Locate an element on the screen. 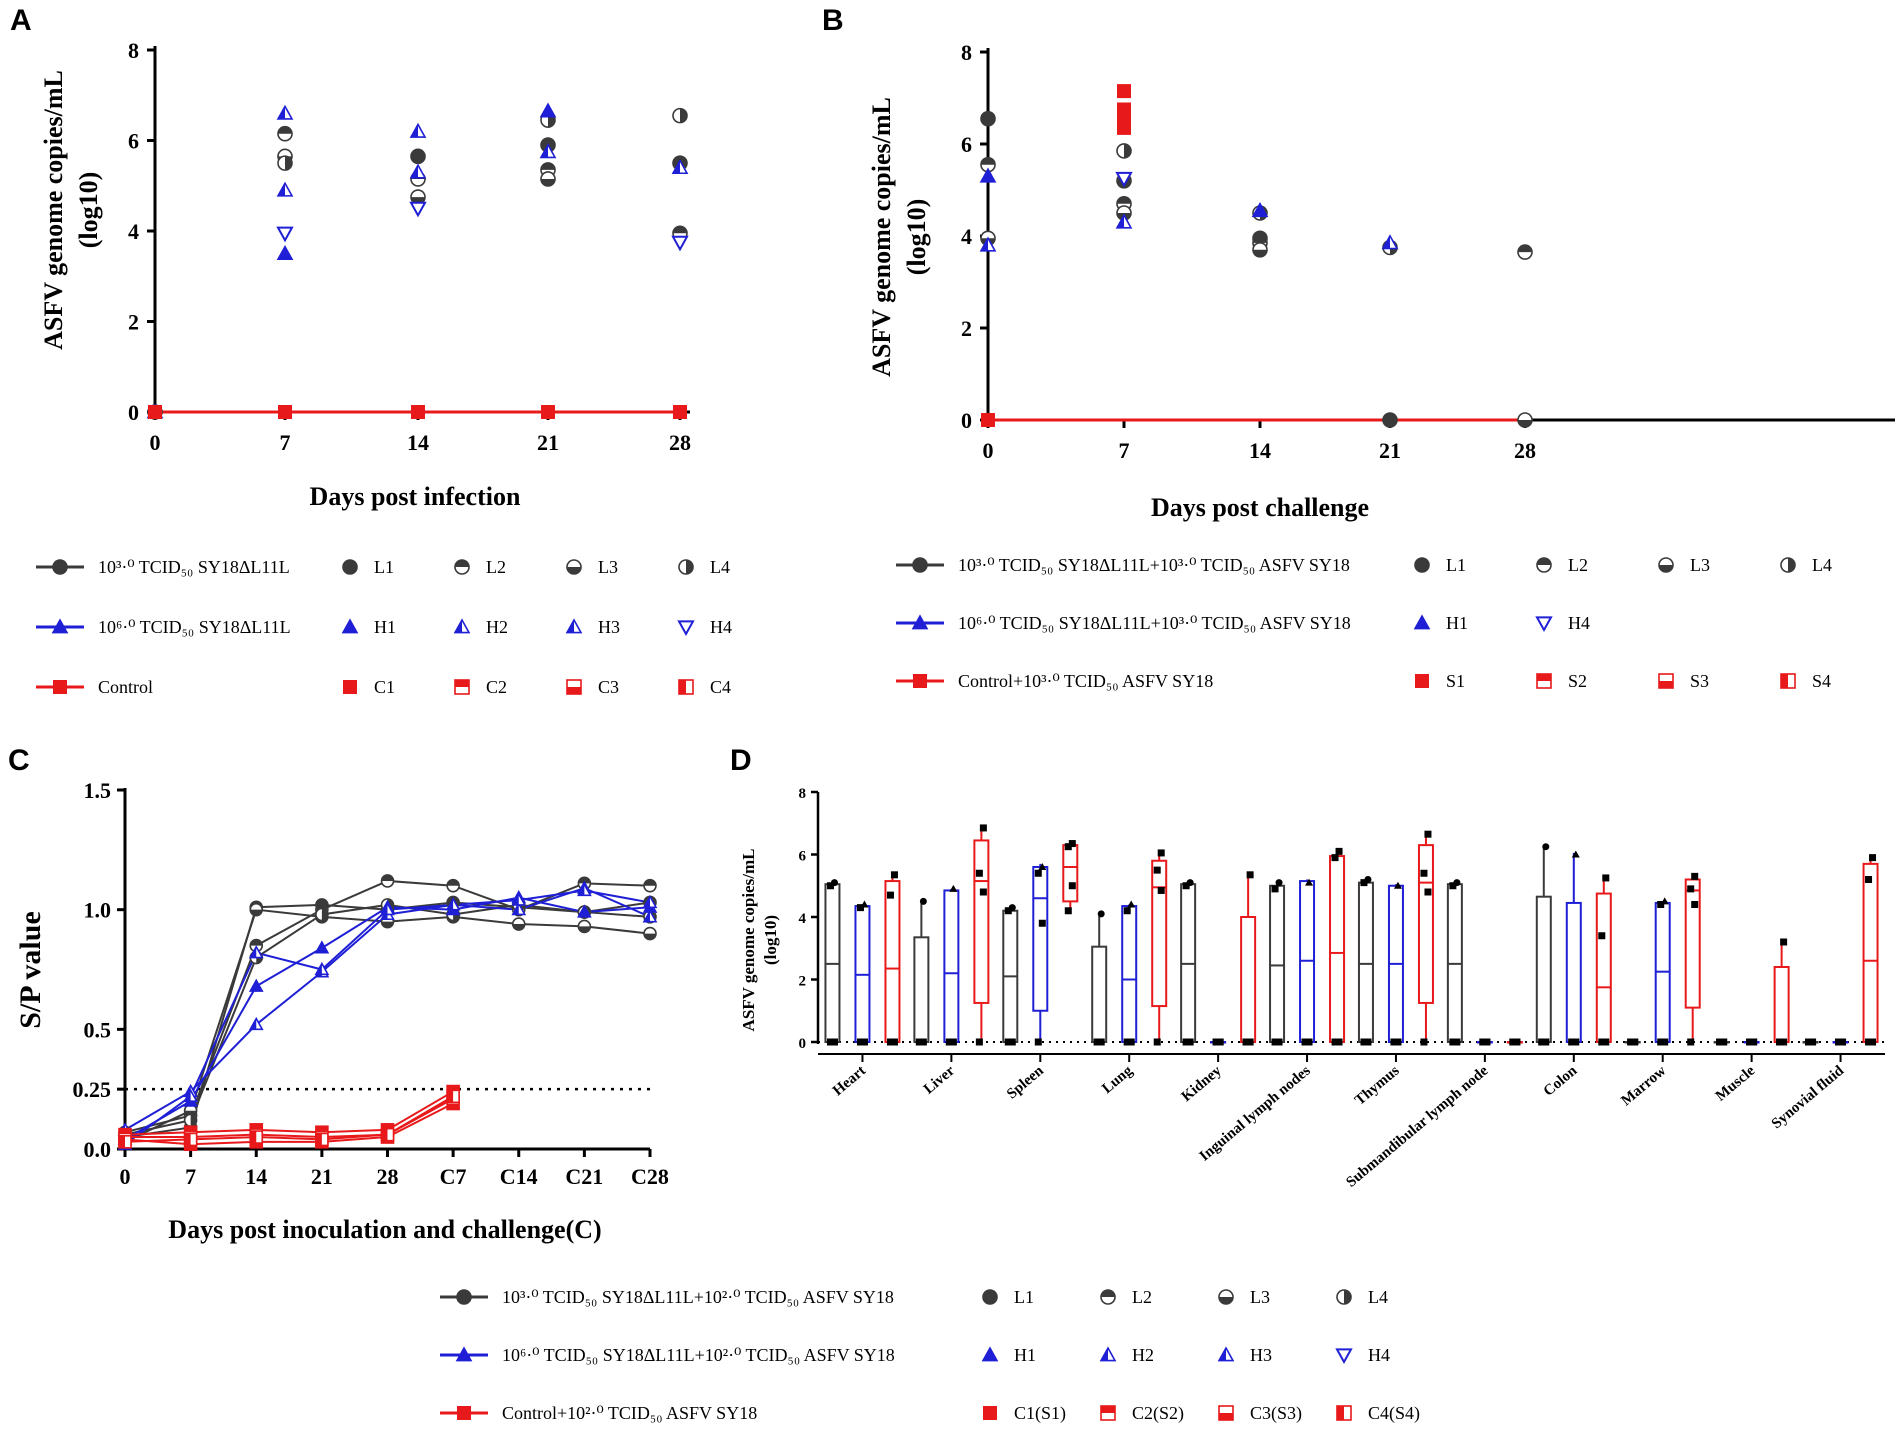 The width and height of the screenshot is (1902, 1434). legend-line-marker is located at coordinates (60, 626).